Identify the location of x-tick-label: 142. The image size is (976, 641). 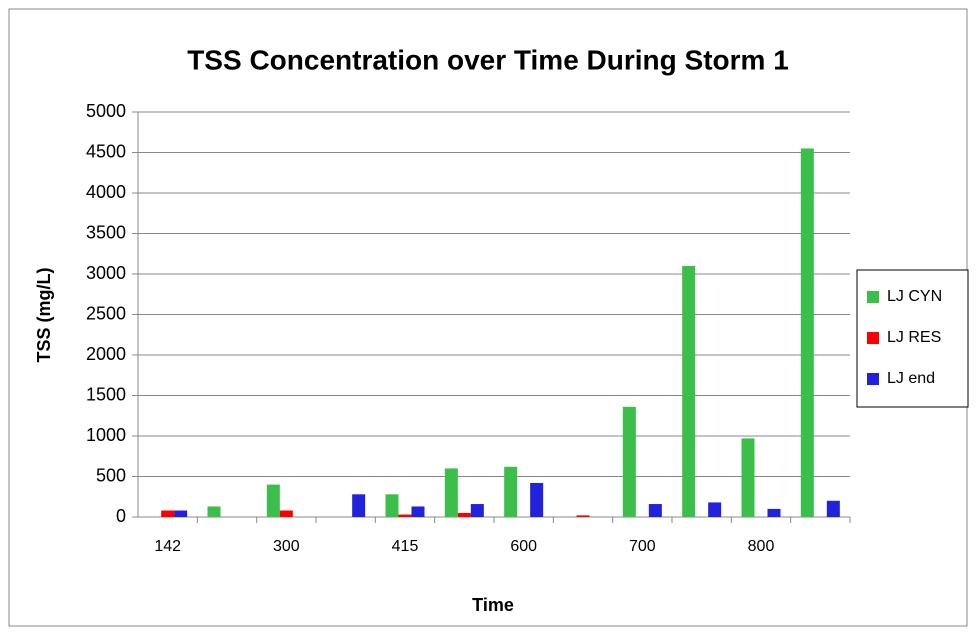
(167, 546).